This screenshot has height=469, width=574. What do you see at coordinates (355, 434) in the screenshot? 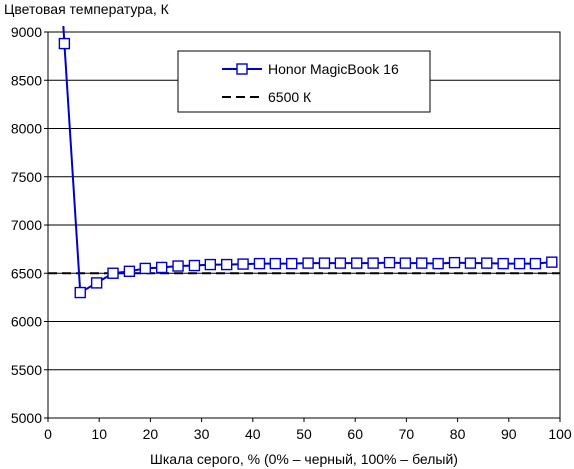
I see `x-tick-label: 60` at bounding box center [355, 434].